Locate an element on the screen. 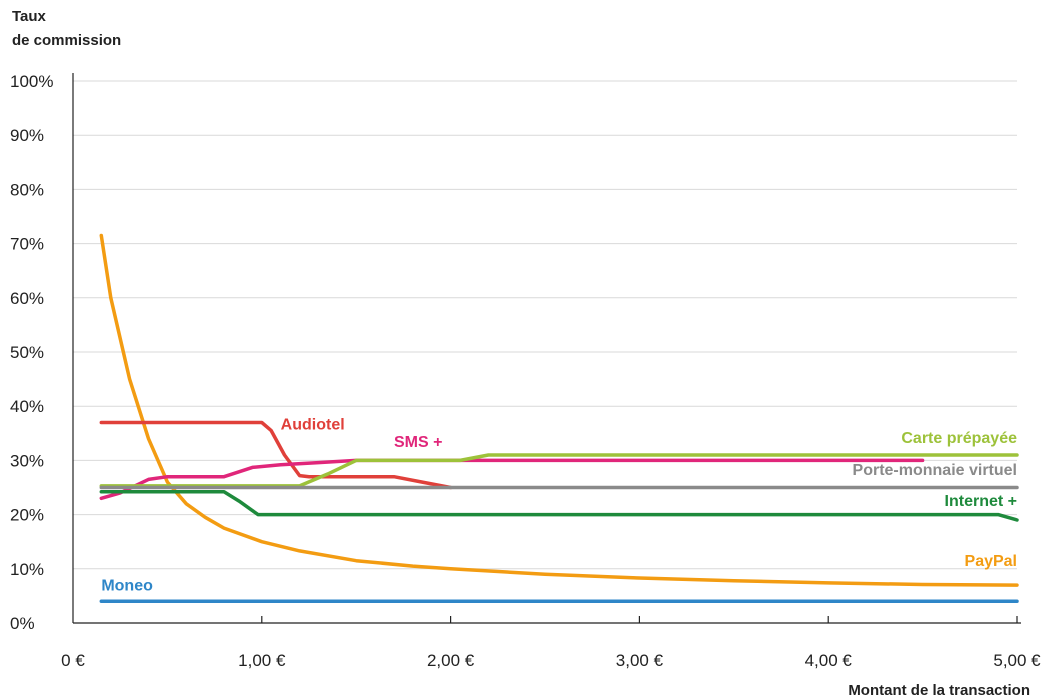 The height and width of the screenshot is (700, 1045). x-tick-label: 5,00 € is located at coordinates (1017, 660).